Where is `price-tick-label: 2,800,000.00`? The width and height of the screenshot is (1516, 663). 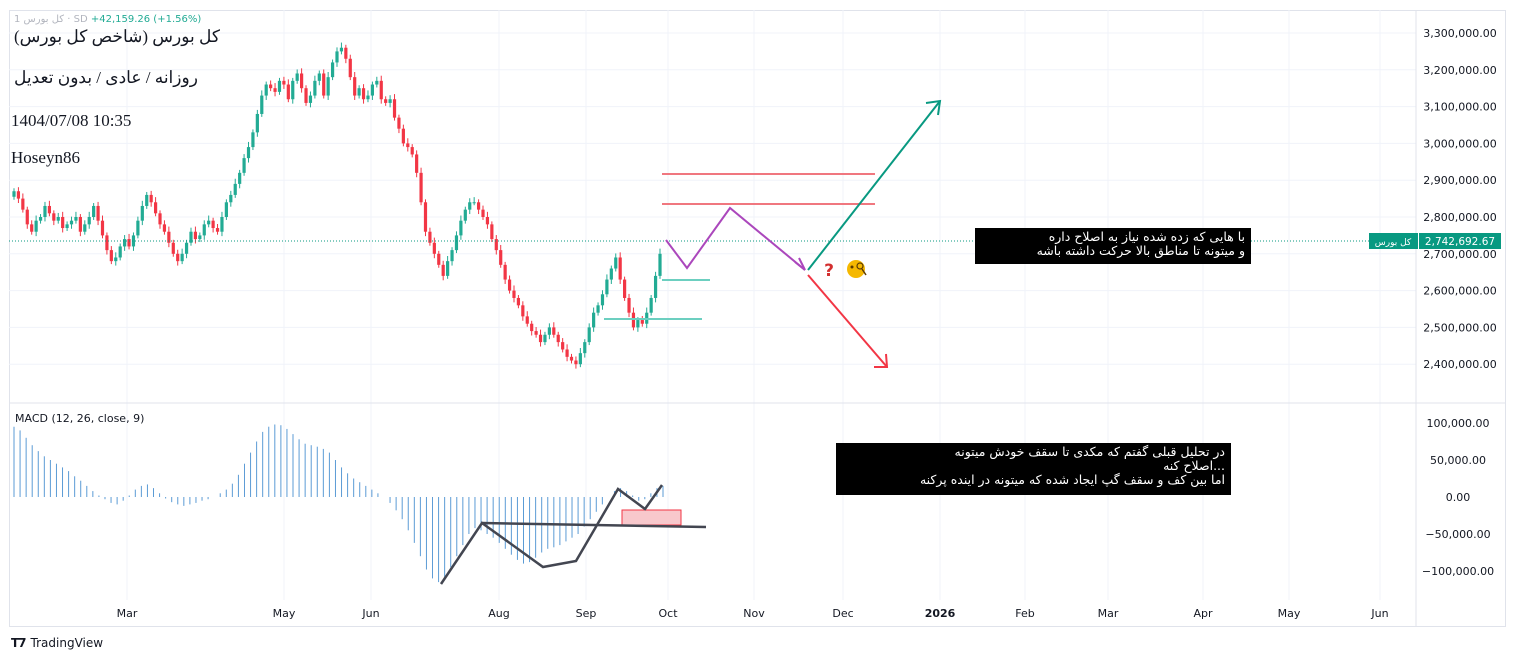
price-tick-label: 2,800,000.00 is located at coordinates (1459, 217).